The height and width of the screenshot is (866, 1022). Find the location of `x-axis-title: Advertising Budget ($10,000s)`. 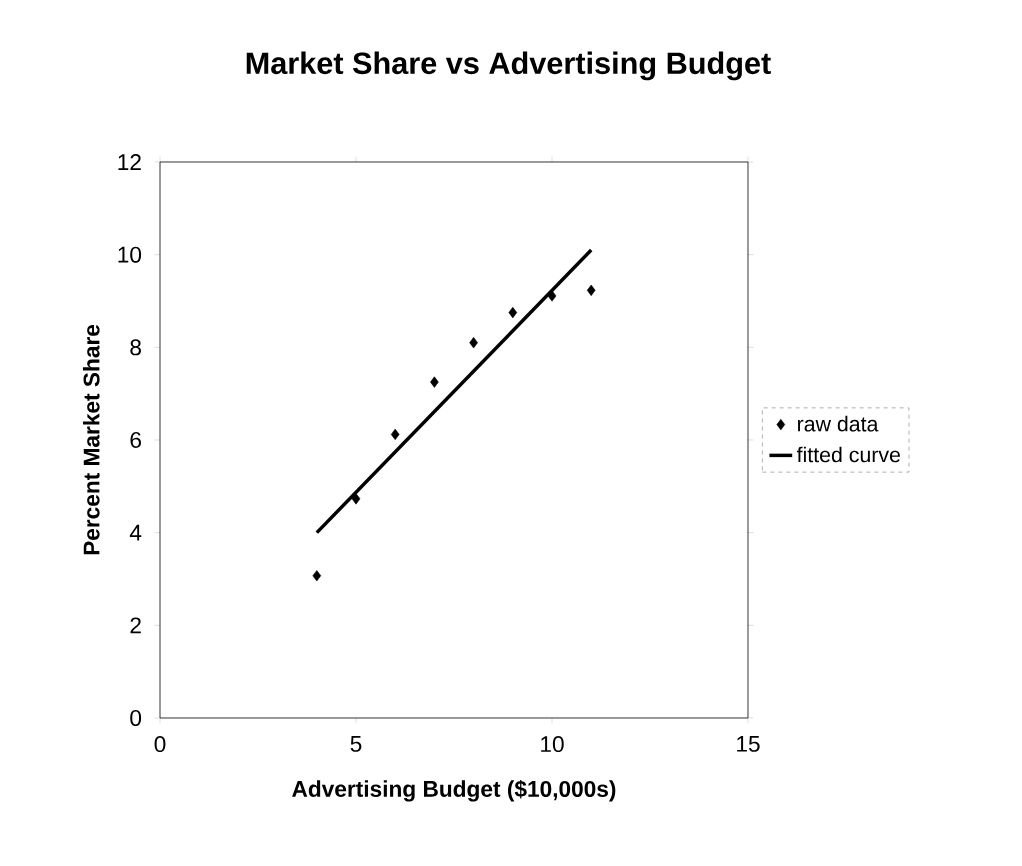

x-axis-title: Advertising Budget ($10,000s) is located at coordinates (454, 790).